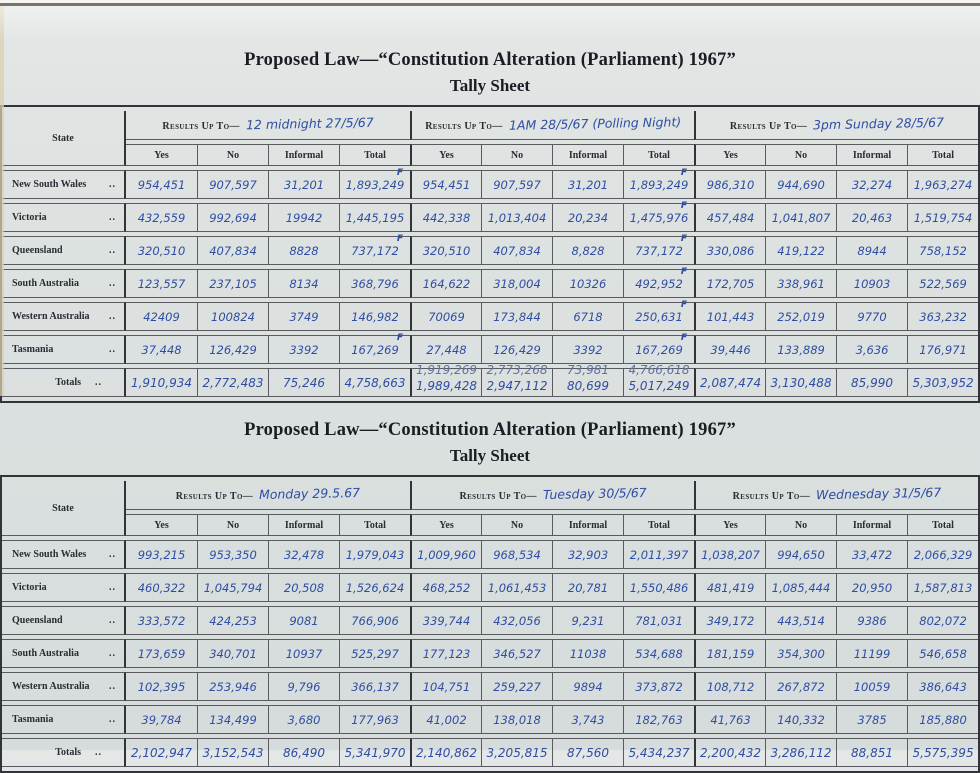  I want to click on handwritten-figure: 968,534, so click(517, 554).